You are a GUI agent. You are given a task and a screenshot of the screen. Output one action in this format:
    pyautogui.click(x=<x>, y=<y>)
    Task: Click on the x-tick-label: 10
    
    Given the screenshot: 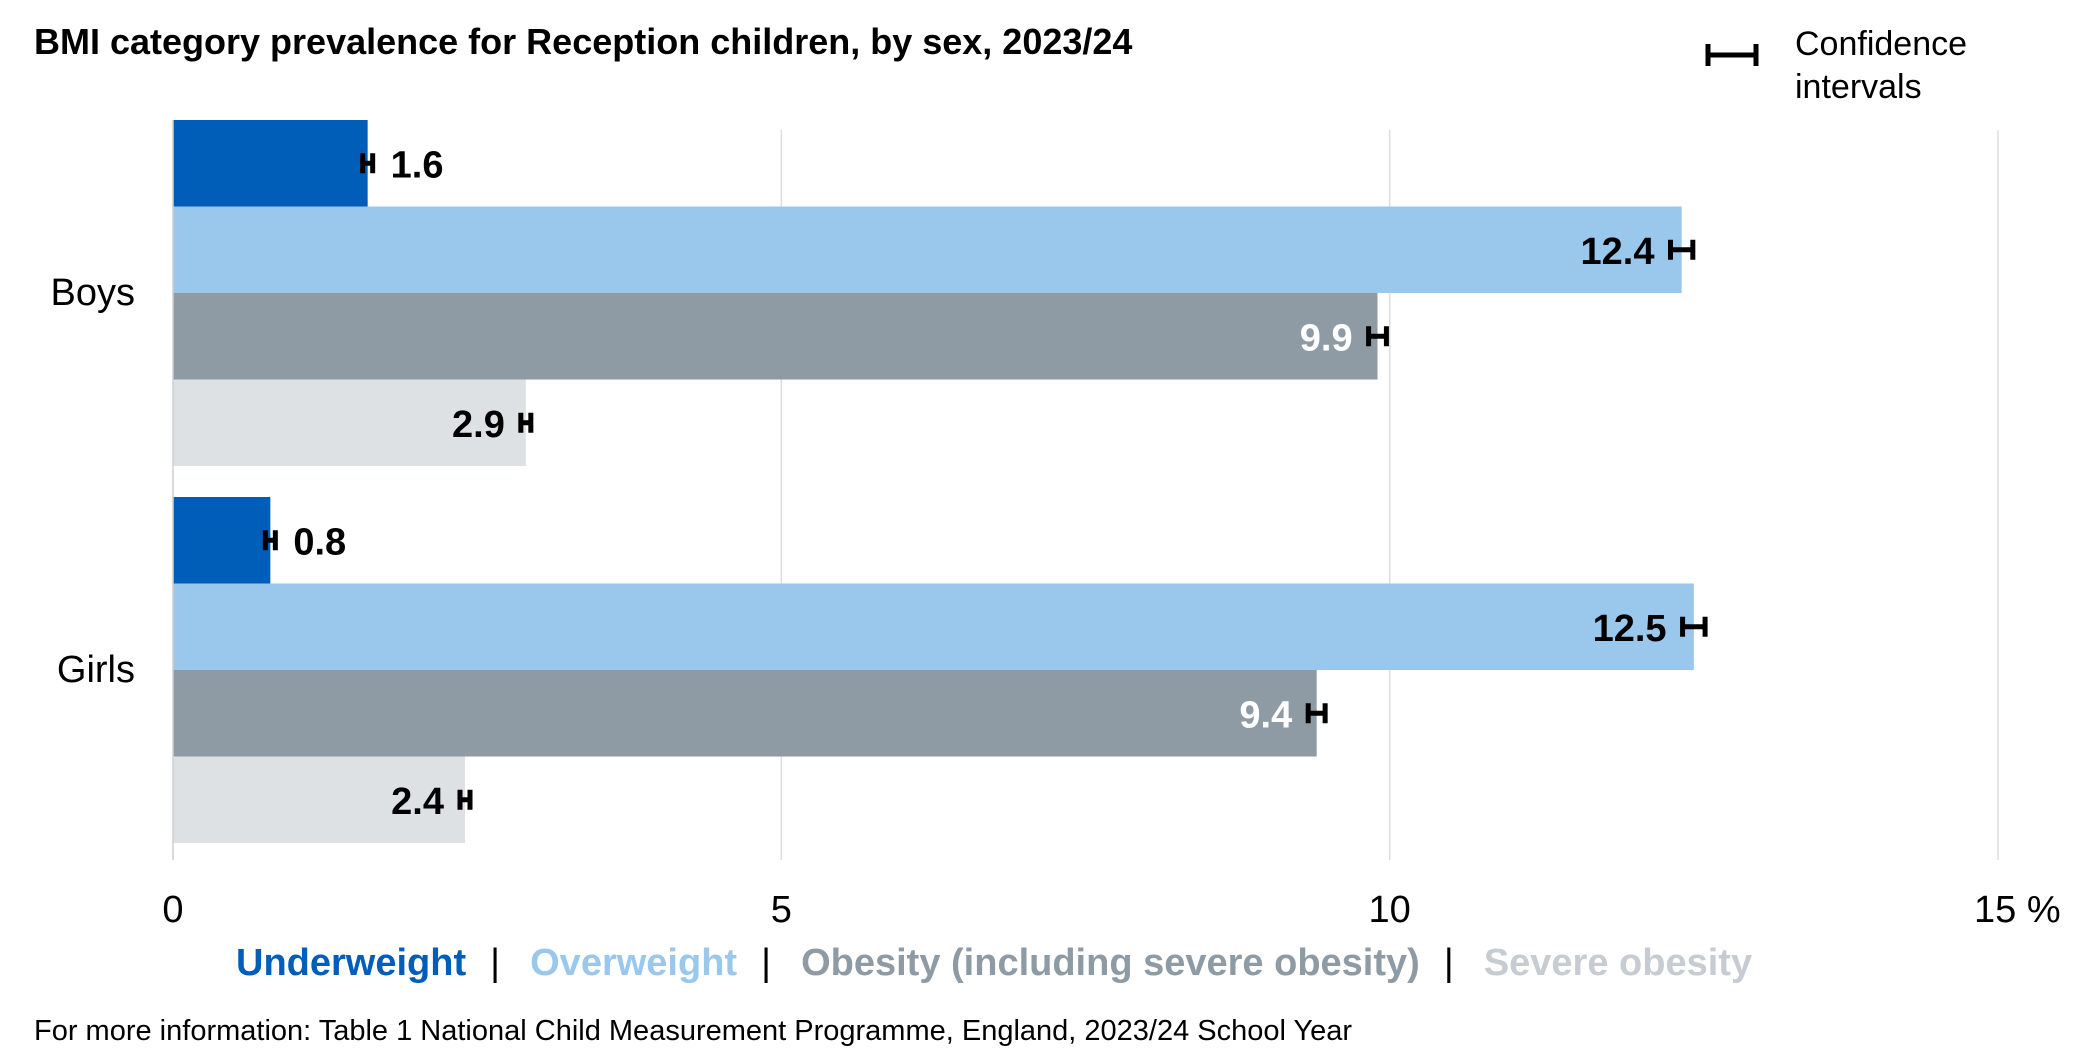 What is the action you would take?
    pyautogui.click(x=1390, y=910)
    